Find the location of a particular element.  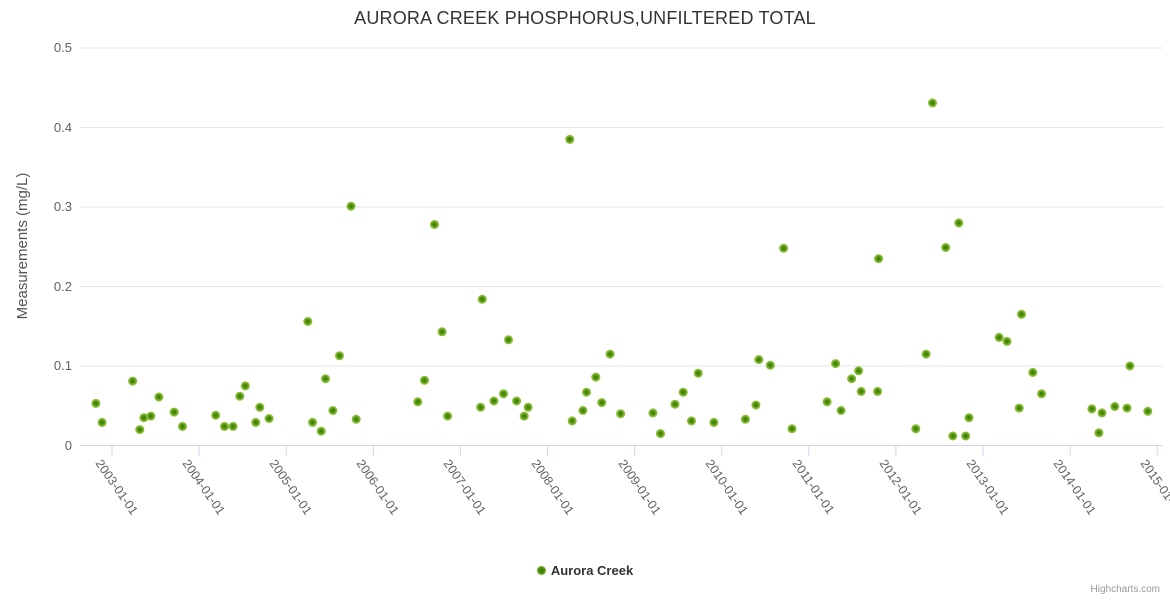

legend-item-aurora-creek: Aurora Creek is located at coordinates (584, 570).